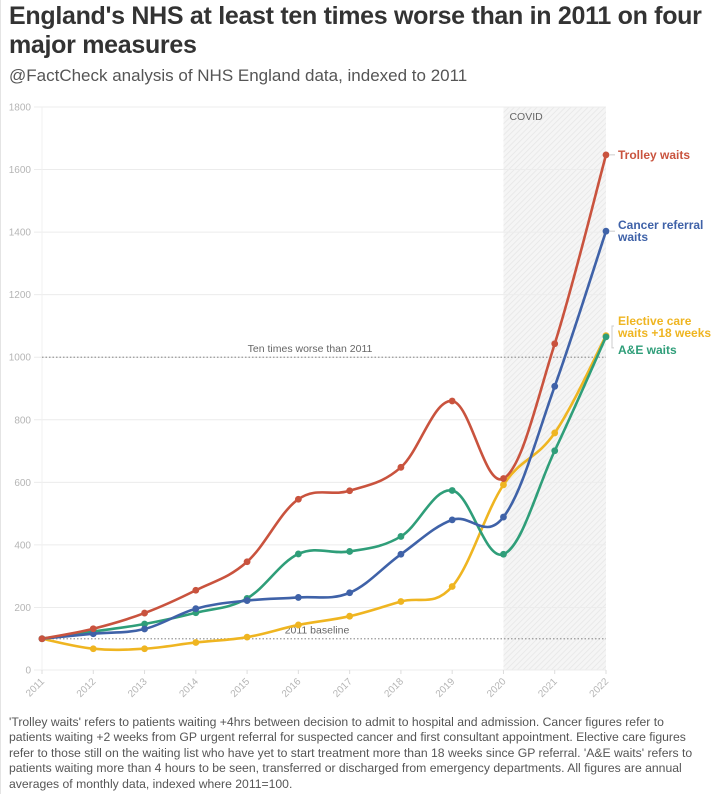 The image size is (713, 794). I want to click on series-label: Elective care waits +18 weeks, so click(664, 327).